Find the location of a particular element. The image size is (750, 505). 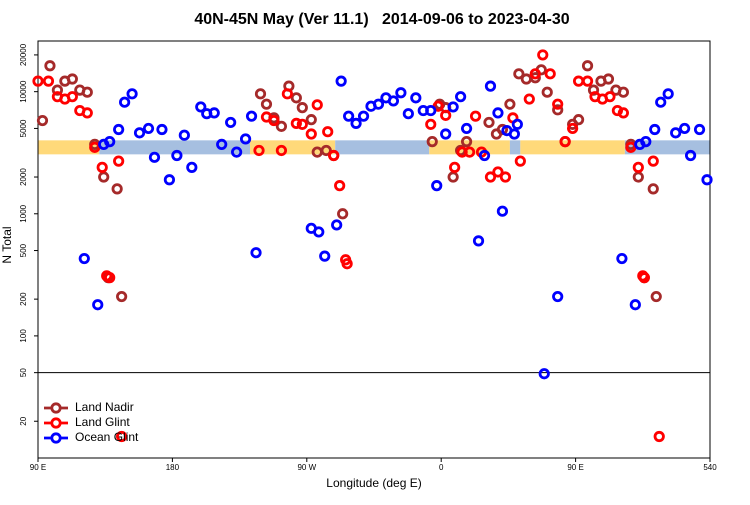

y-tick-label: 20000 is located at coordinates (23, 54).